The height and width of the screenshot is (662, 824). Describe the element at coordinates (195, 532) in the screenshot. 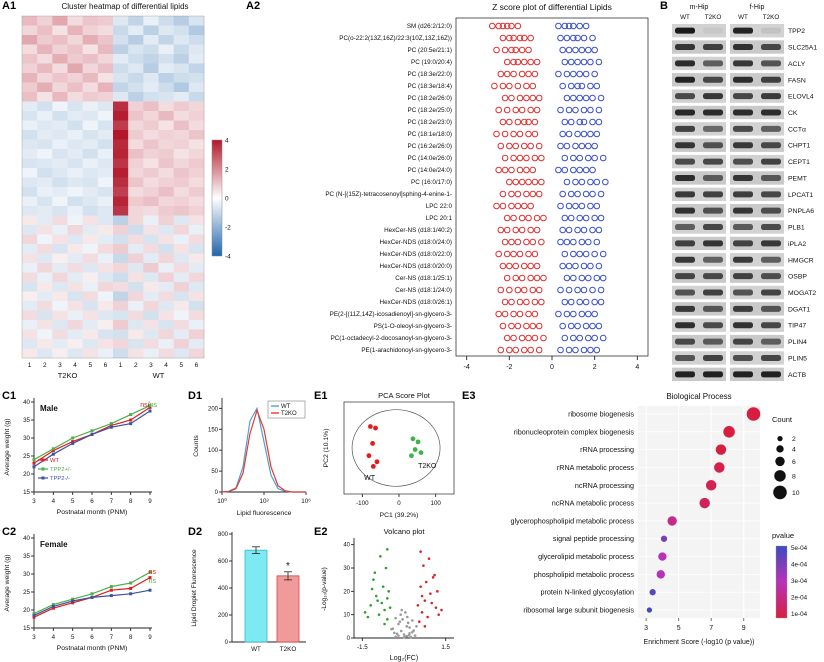

I see `panel-label-D2: D2` at that location.